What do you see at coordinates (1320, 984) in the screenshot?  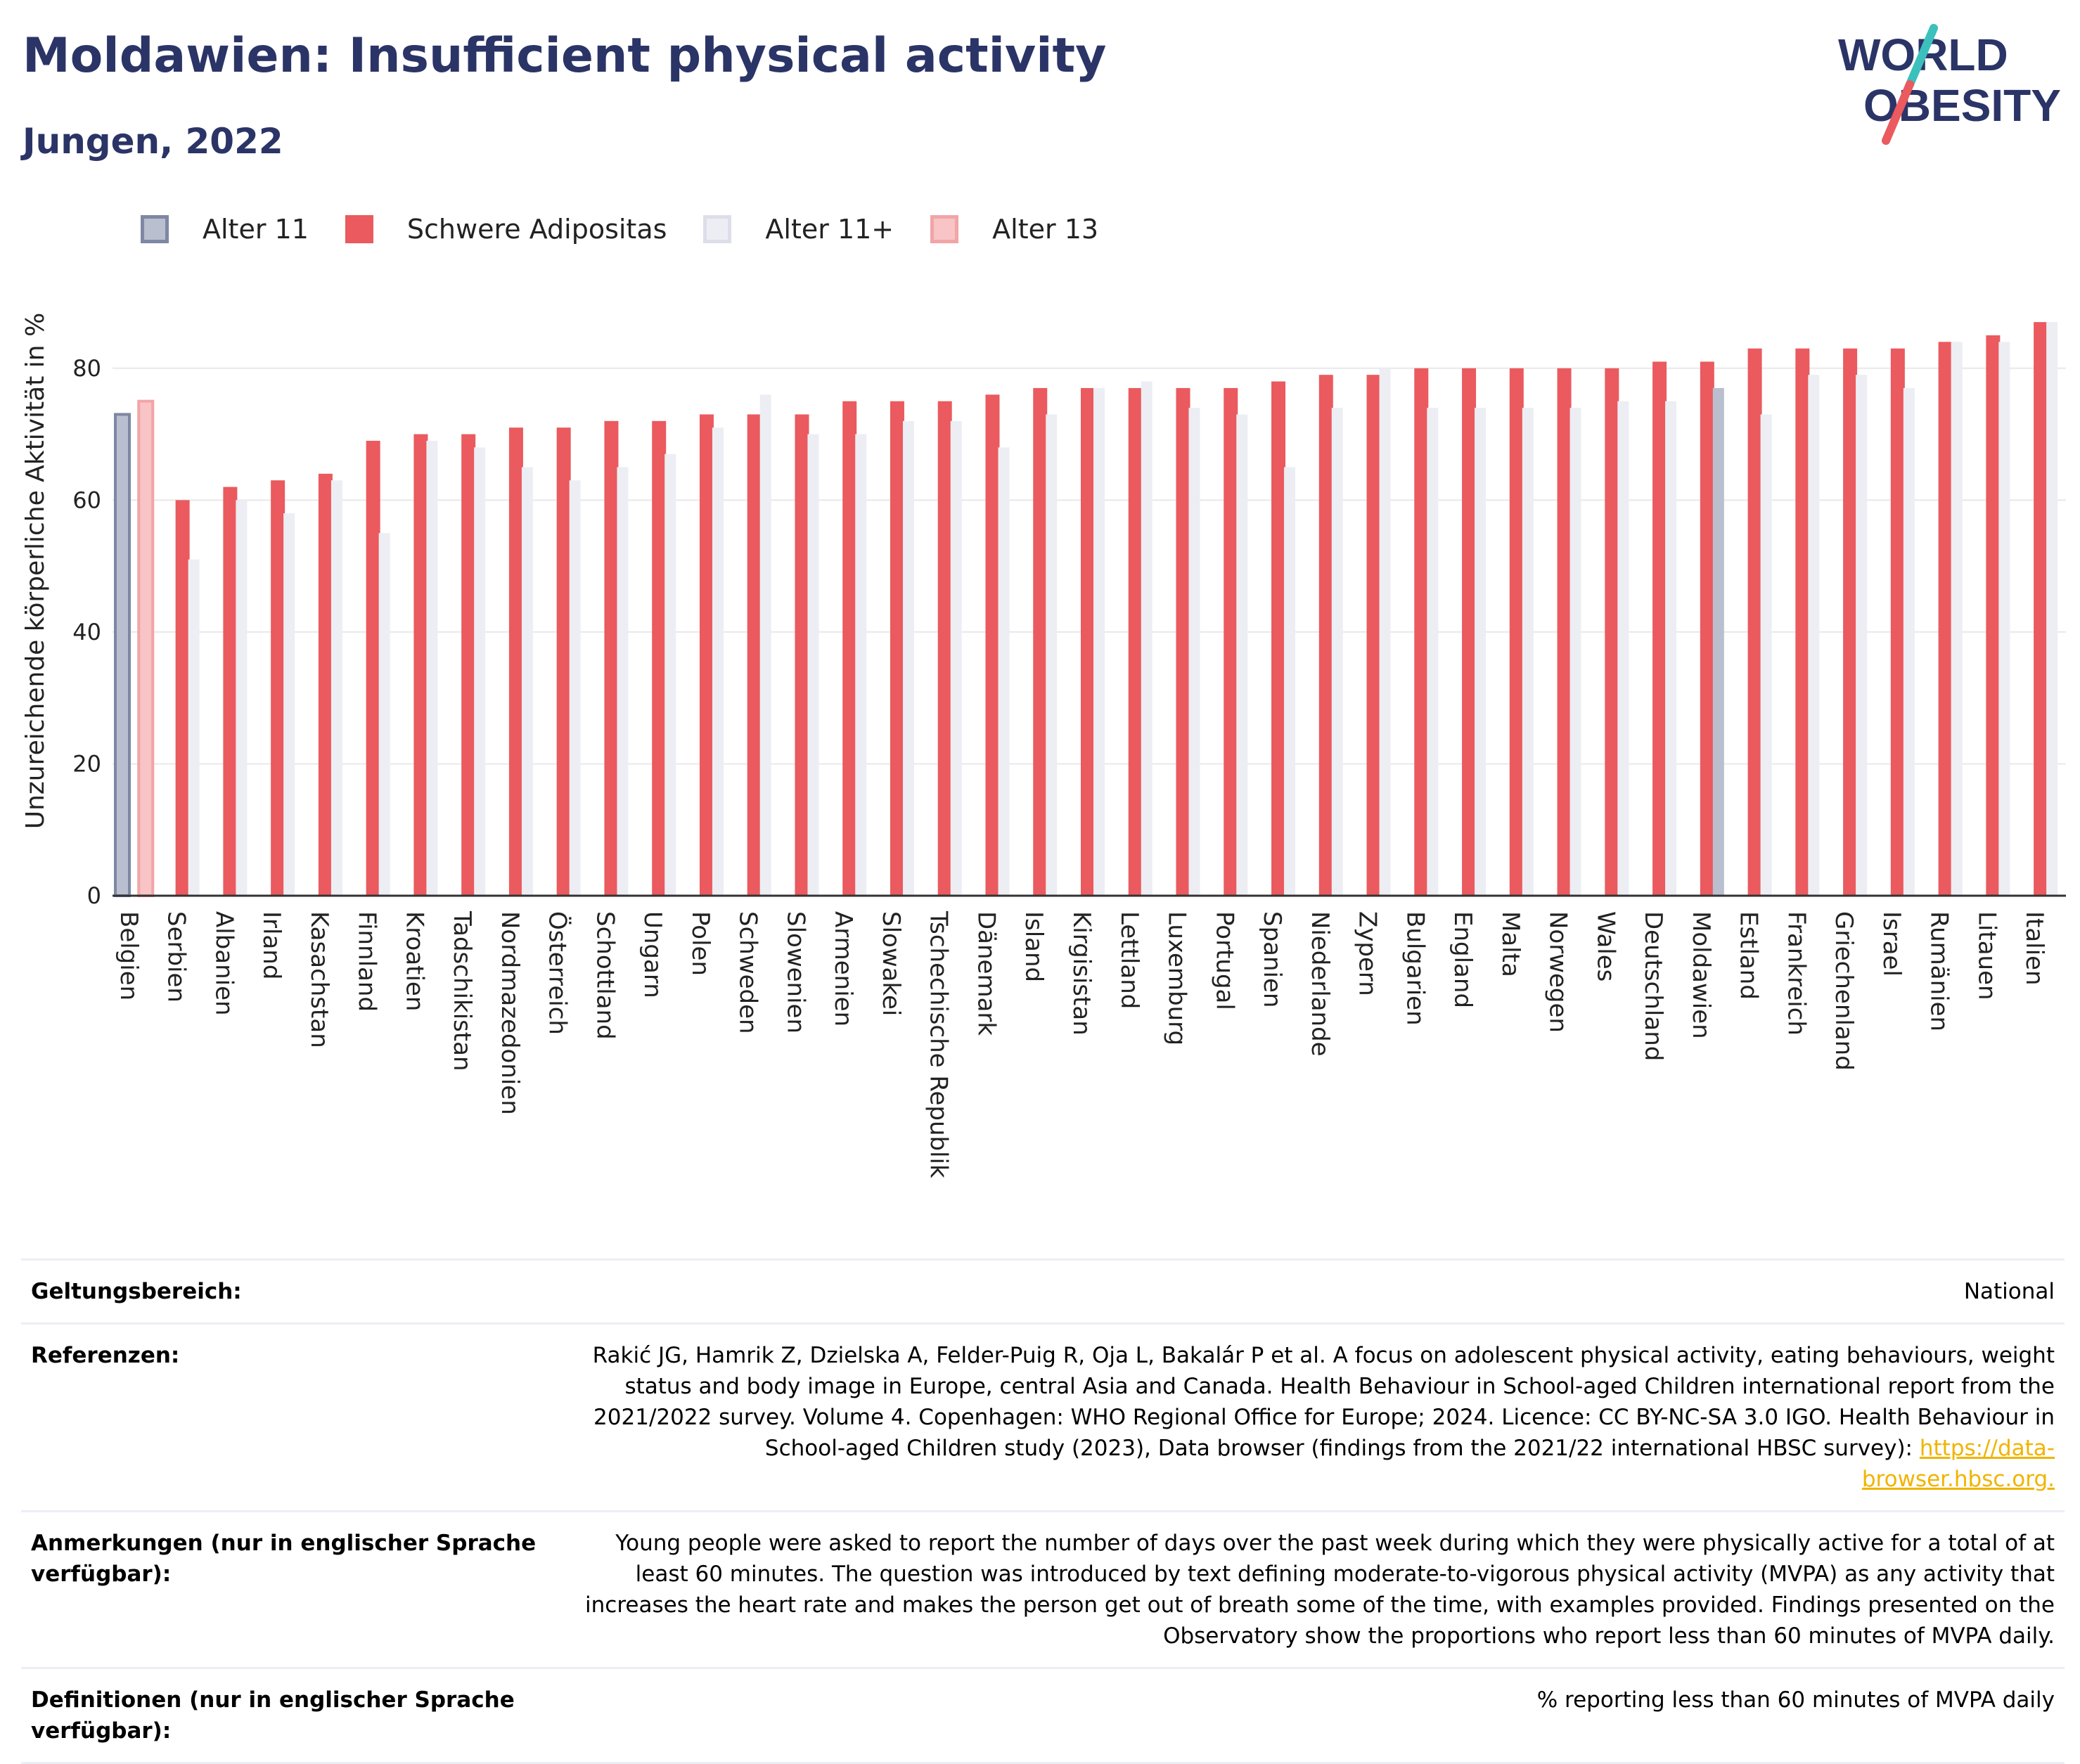 I see `x-tick-label: Niederlande` at bounding box center [1320, 984].